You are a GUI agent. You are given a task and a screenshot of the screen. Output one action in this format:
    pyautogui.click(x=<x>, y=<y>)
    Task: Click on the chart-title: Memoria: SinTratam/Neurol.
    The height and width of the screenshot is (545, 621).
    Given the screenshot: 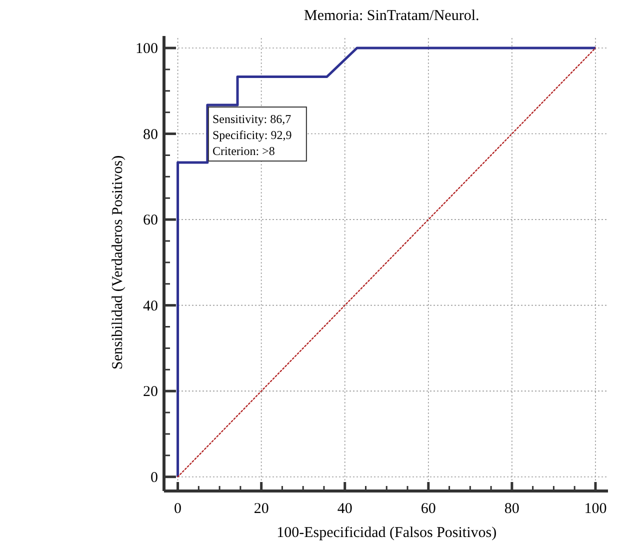 What is the action you would take?
    pyautogui.click(x=392, y=16)
    